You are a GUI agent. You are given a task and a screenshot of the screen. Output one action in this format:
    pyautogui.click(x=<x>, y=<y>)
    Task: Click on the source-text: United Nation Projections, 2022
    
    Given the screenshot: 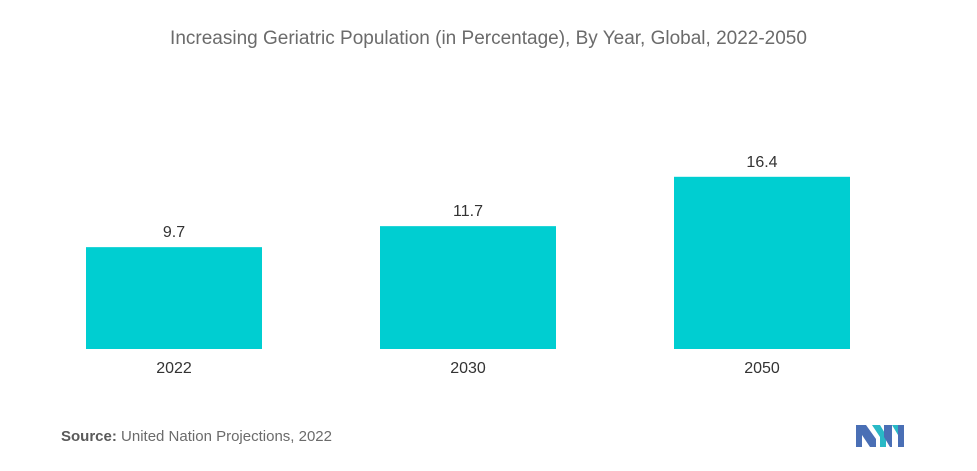 What is the action you would take?
    pyautogui.click(x=226, y=436)
    